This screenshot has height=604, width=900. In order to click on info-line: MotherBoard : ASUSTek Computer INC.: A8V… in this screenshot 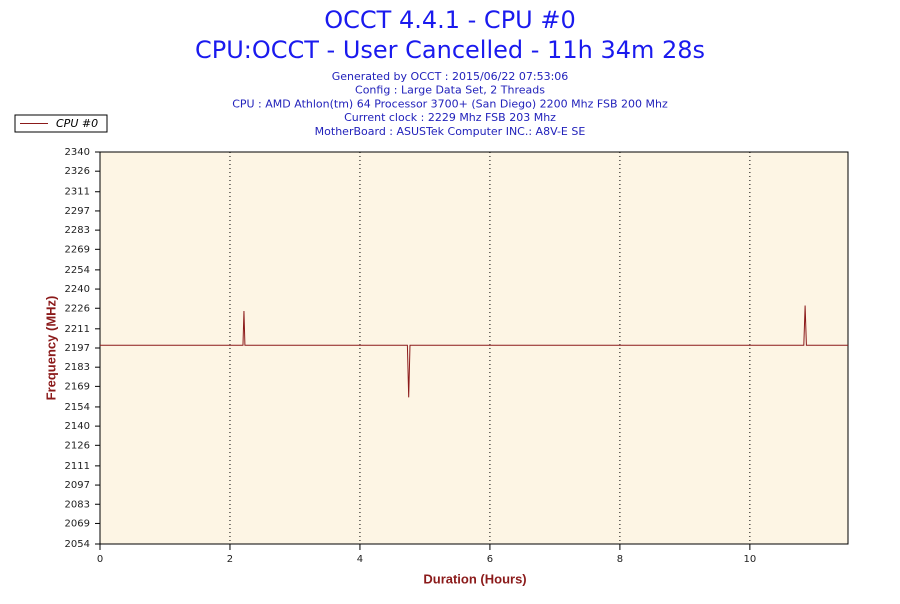, I will do `click(450, 131)`.